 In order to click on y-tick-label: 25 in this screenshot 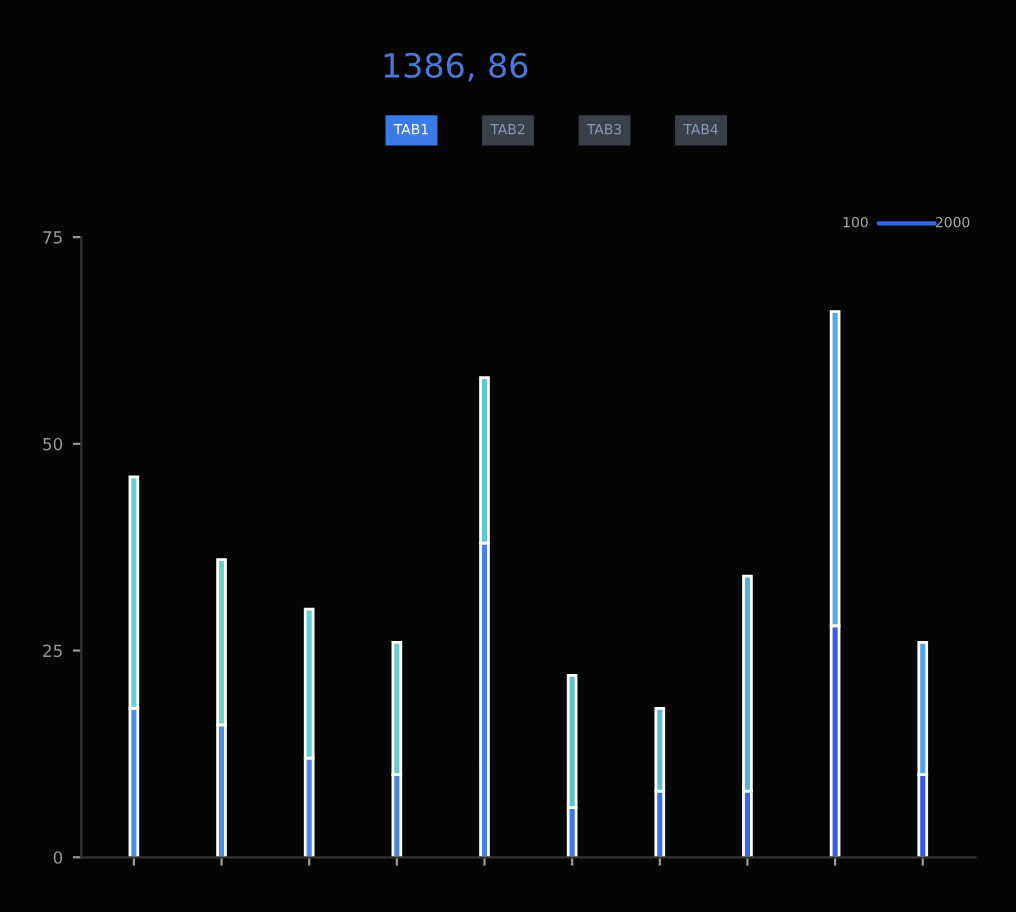, I will do `click(52, 651)`.